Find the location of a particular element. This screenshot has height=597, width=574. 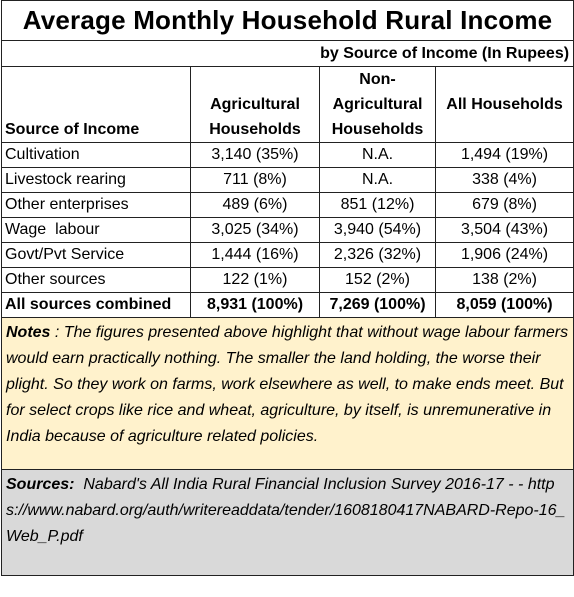

header-agri-line-2: Households is located at coordinates (255, 129).